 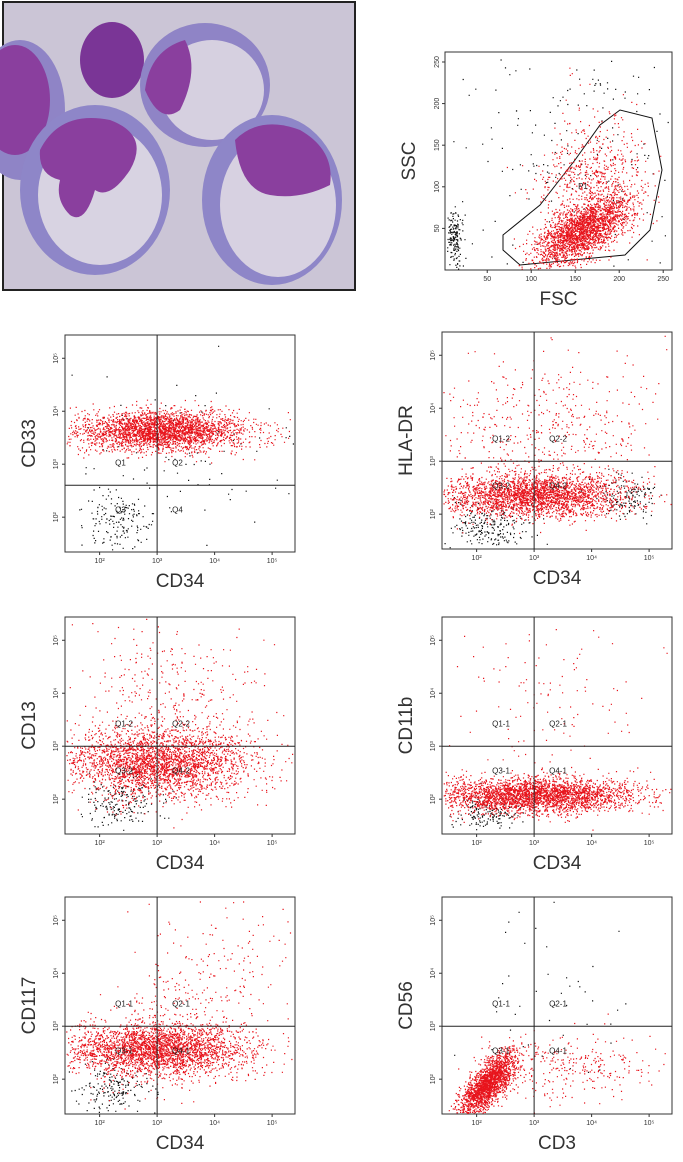 What do you see at coordinates (437, 62) in the screenshot?
I see `y-tick-label: 250` at bounding box center [437, 62].